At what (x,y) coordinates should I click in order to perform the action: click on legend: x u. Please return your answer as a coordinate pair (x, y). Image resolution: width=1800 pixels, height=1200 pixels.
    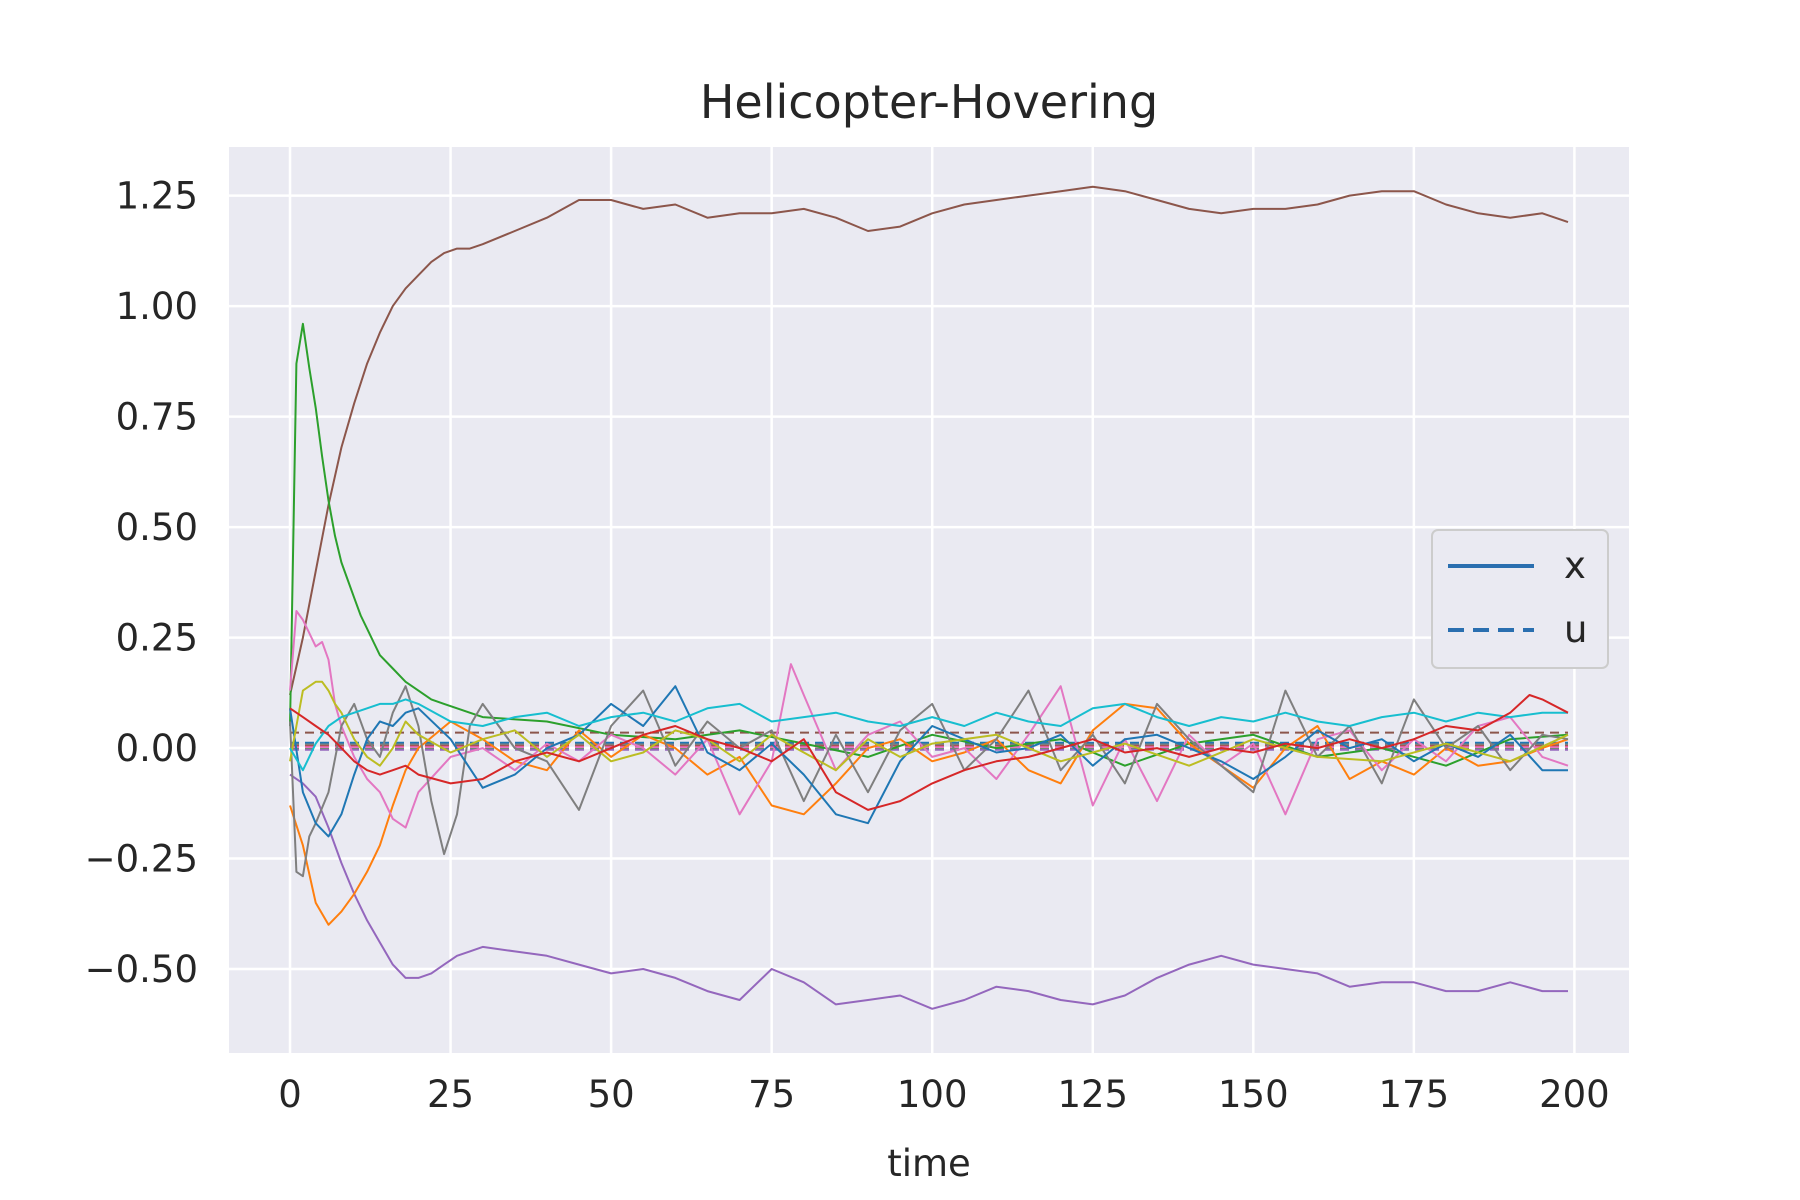
    Looking at the image, I should click on (1520, 599).